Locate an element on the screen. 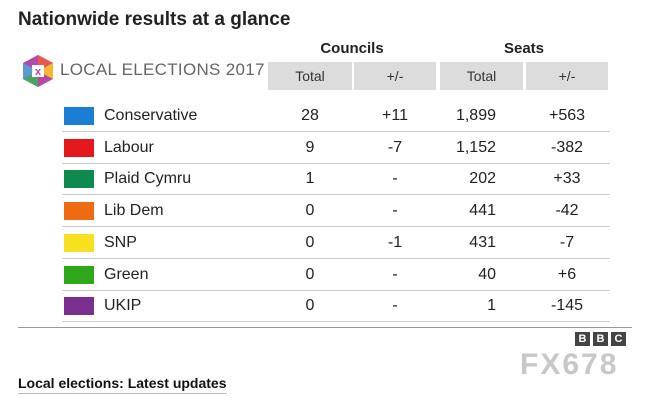 Image resolution: width=650 pixels, height=400 pixels. table-cell: 1,899 is located at coordinates (475, 115).